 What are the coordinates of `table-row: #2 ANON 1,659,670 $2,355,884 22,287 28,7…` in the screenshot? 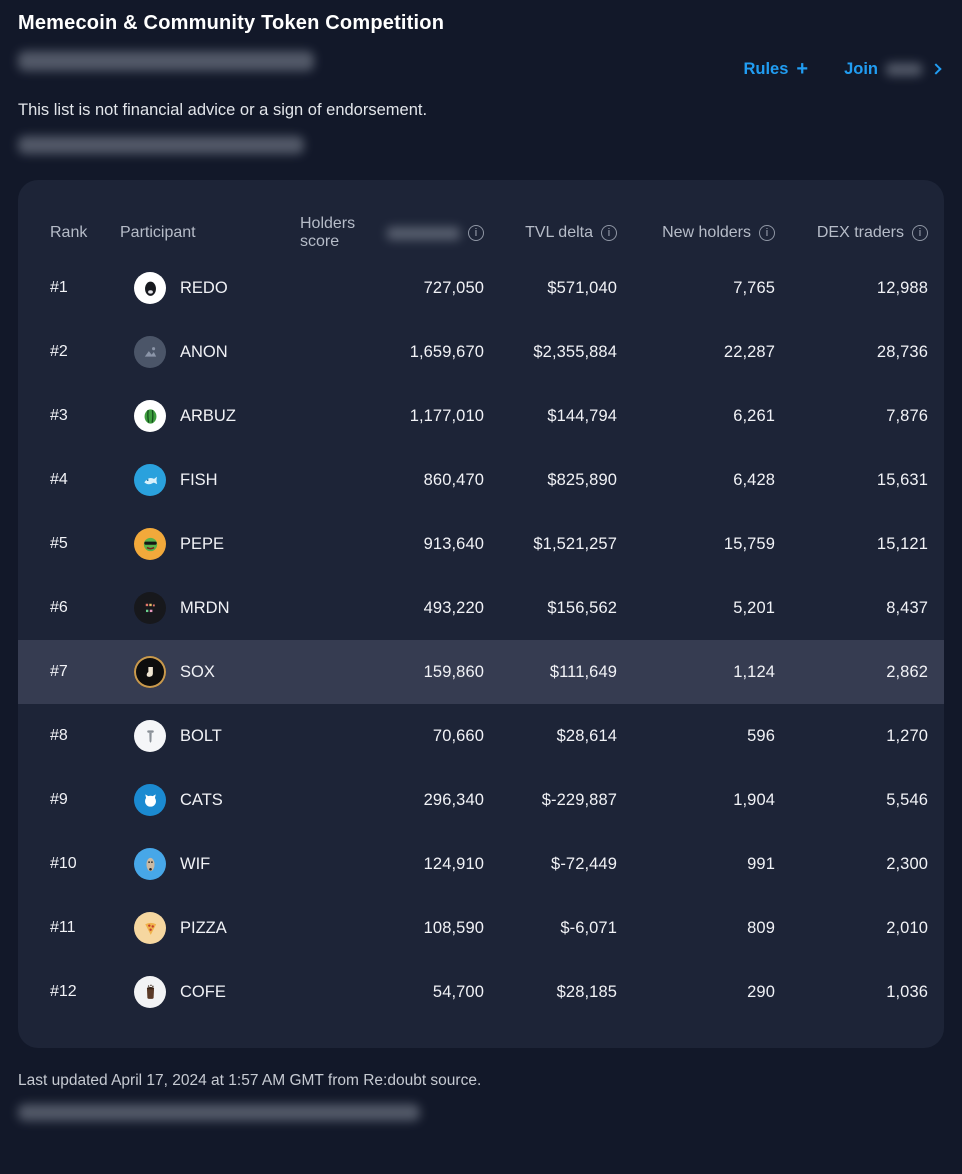 It's located at (481, 352).